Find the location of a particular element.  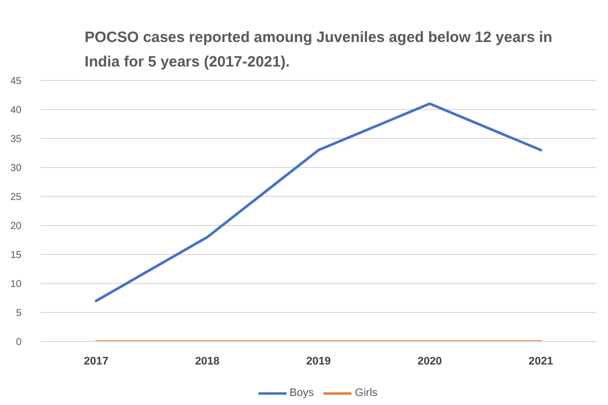

y-tick-label: 10 is located at coordinates (16, 284).